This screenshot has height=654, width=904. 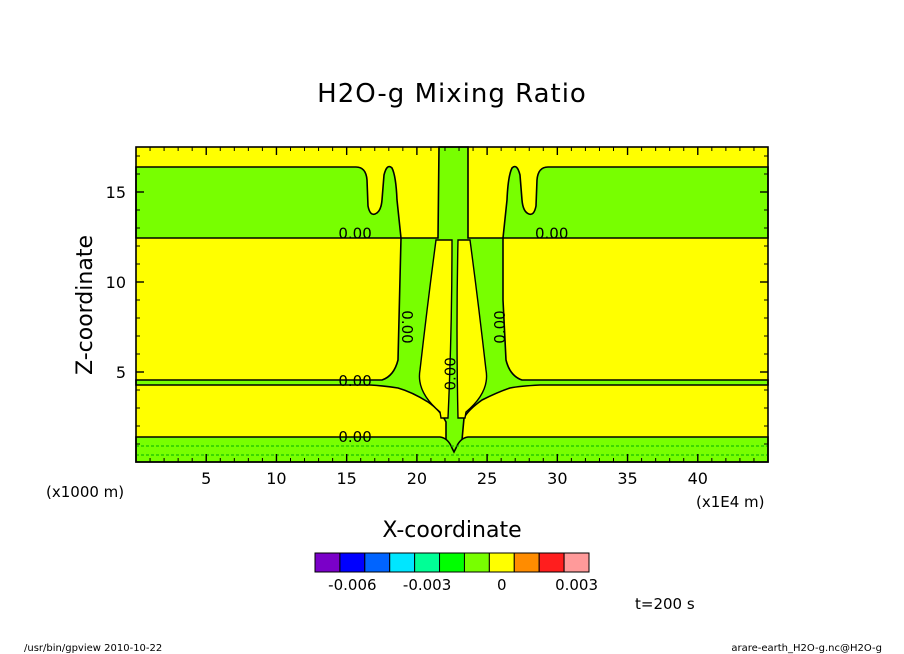 What do you see at coordinates (116, 192) in the screenshot?
I see `y-tick-label: 15` at bounding box center [116, 192].